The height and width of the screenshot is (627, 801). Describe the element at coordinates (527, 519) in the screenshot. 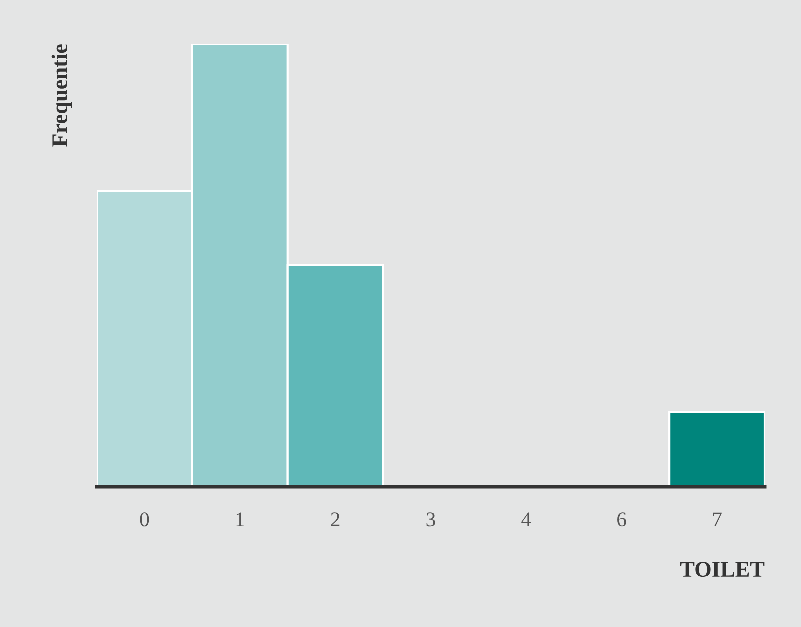

I see `x-tick-label: 4` at that location.